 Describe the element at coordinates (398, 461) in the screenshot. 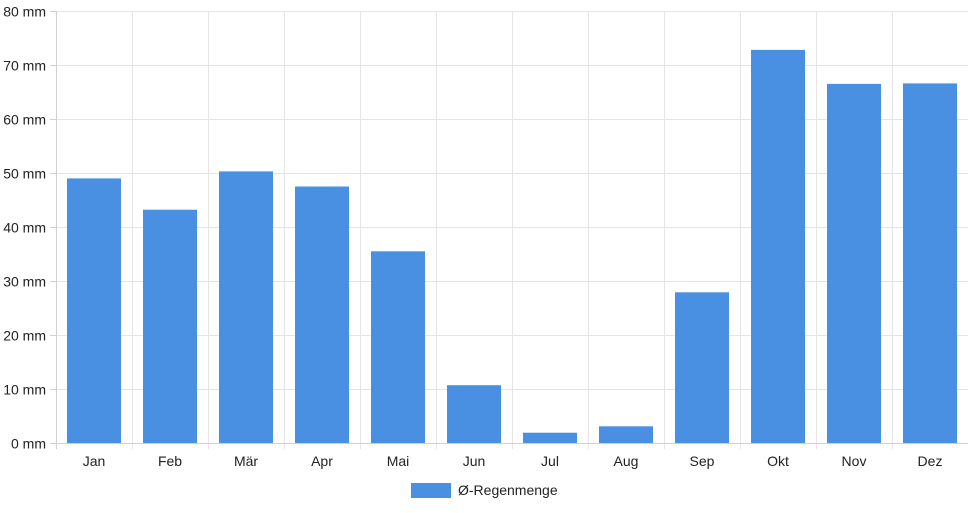

I see `x-tick-label: Mai` at that location.